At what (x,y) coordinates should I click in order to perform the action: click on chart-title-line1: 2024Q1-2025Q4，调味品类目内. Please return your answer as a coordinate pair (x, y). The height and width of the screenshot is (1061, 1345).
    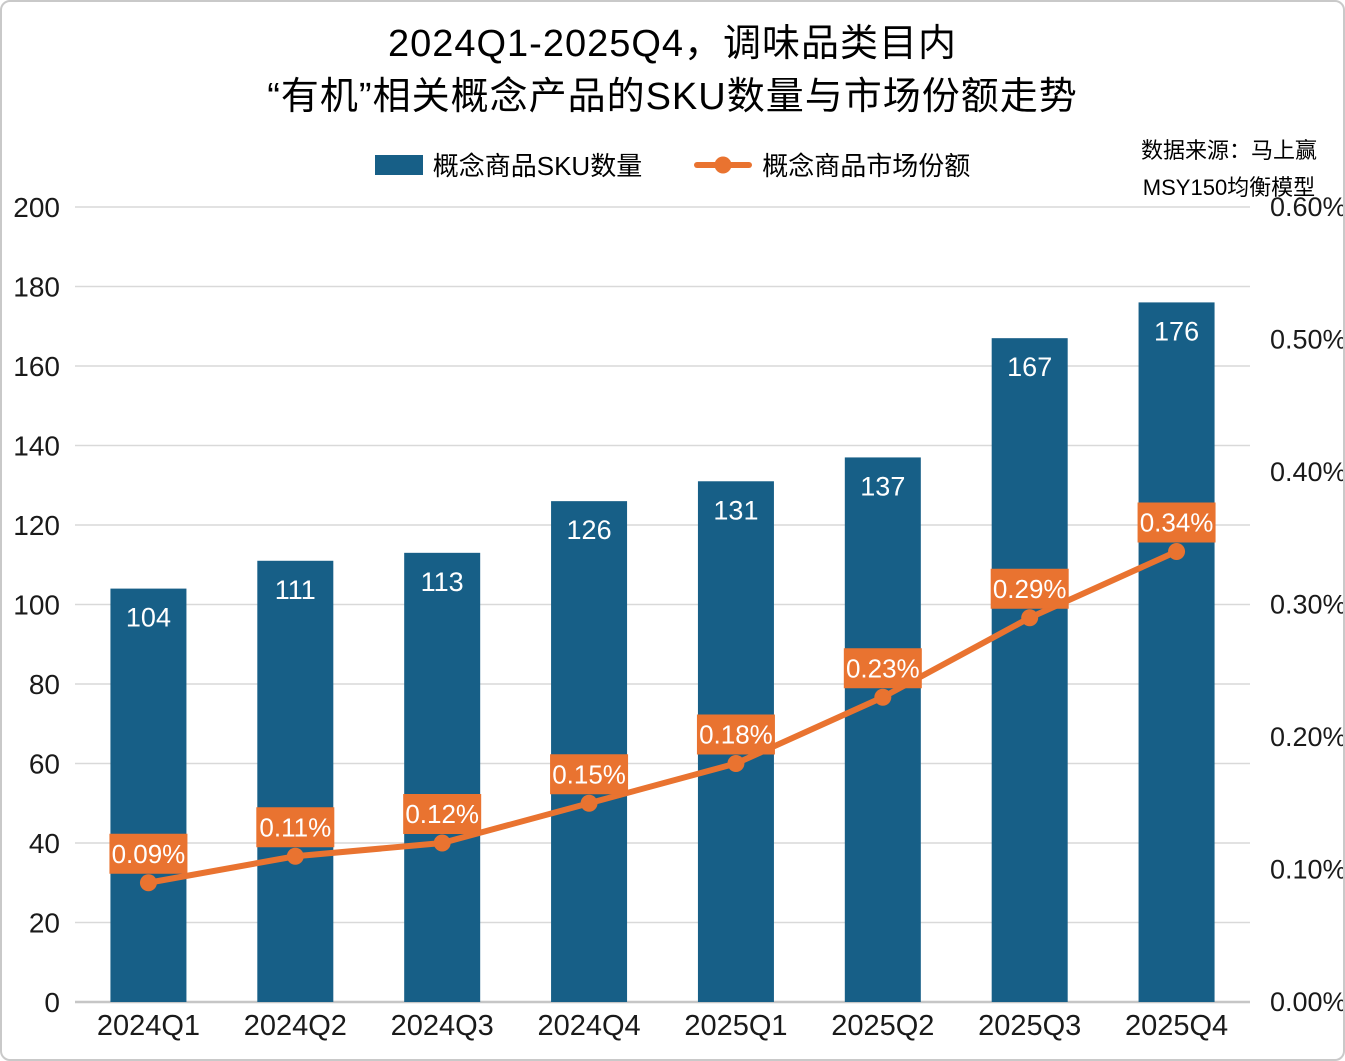
    Looking at the image, I should click on (672, 44).